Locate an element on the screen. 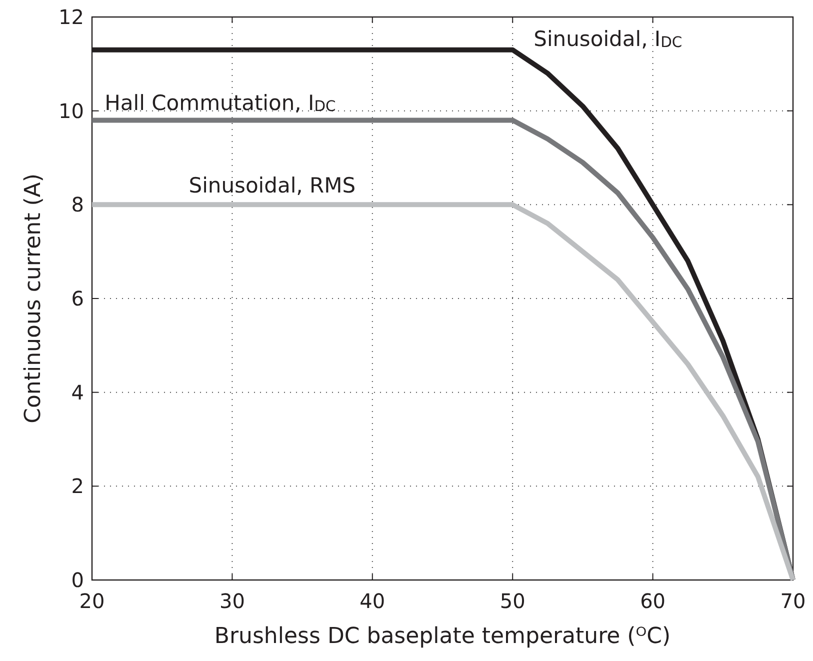 The width and height of the screenshot is (813, 661). y-tick-label: 8 is located at coordinates (77, 204).